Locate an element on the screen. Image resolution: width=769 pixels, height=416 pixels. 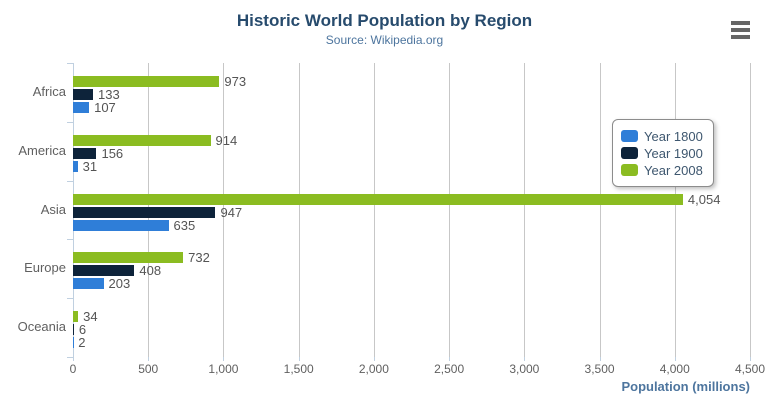
data-label: 4,054 is located at coordinates (704, 199).